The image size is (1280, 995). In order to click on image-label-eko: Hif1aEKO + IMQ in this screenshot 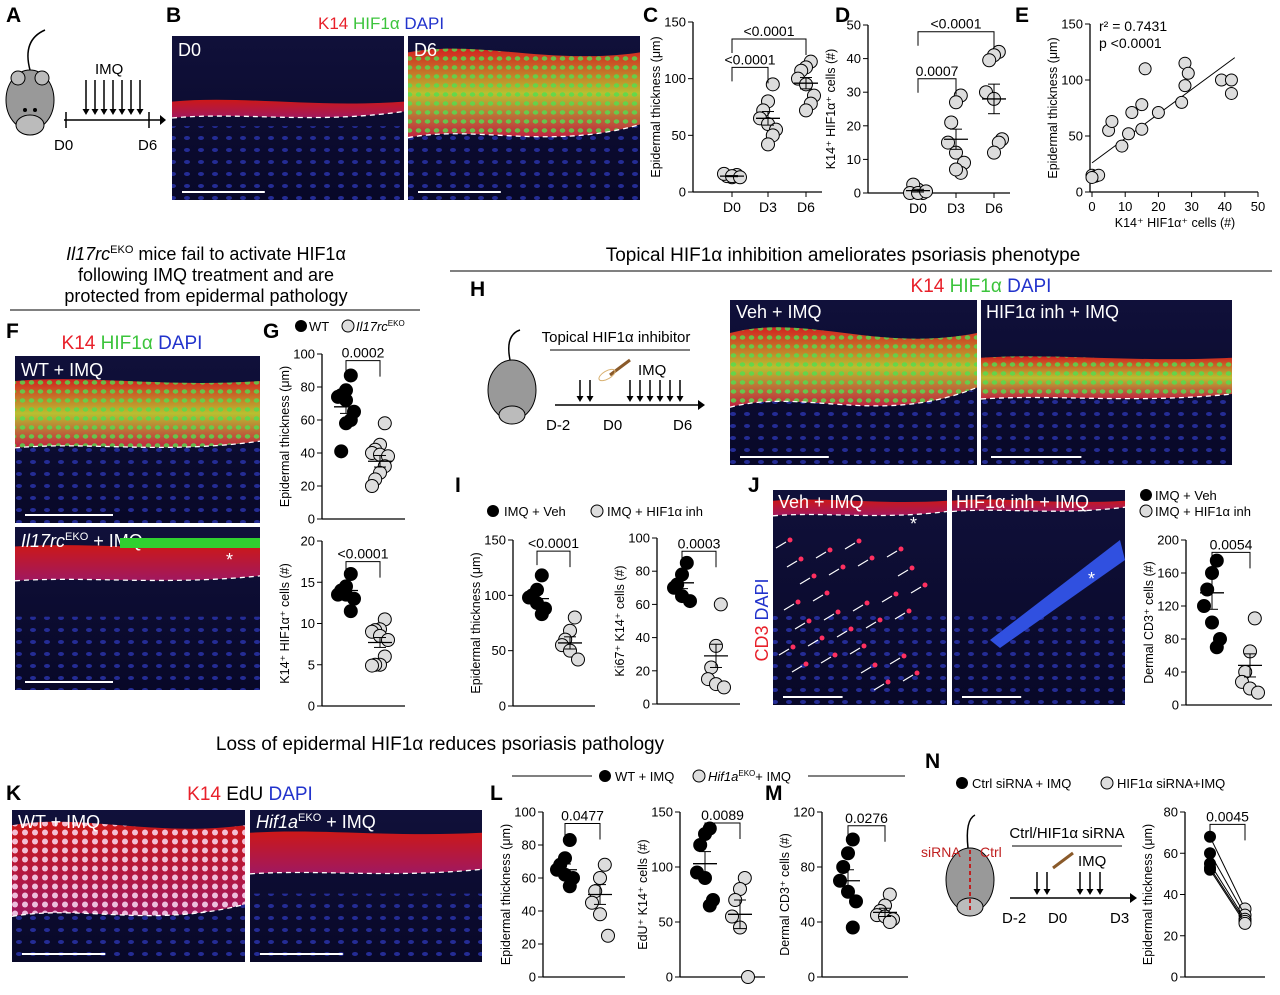, I will do `click(316, 822)`.